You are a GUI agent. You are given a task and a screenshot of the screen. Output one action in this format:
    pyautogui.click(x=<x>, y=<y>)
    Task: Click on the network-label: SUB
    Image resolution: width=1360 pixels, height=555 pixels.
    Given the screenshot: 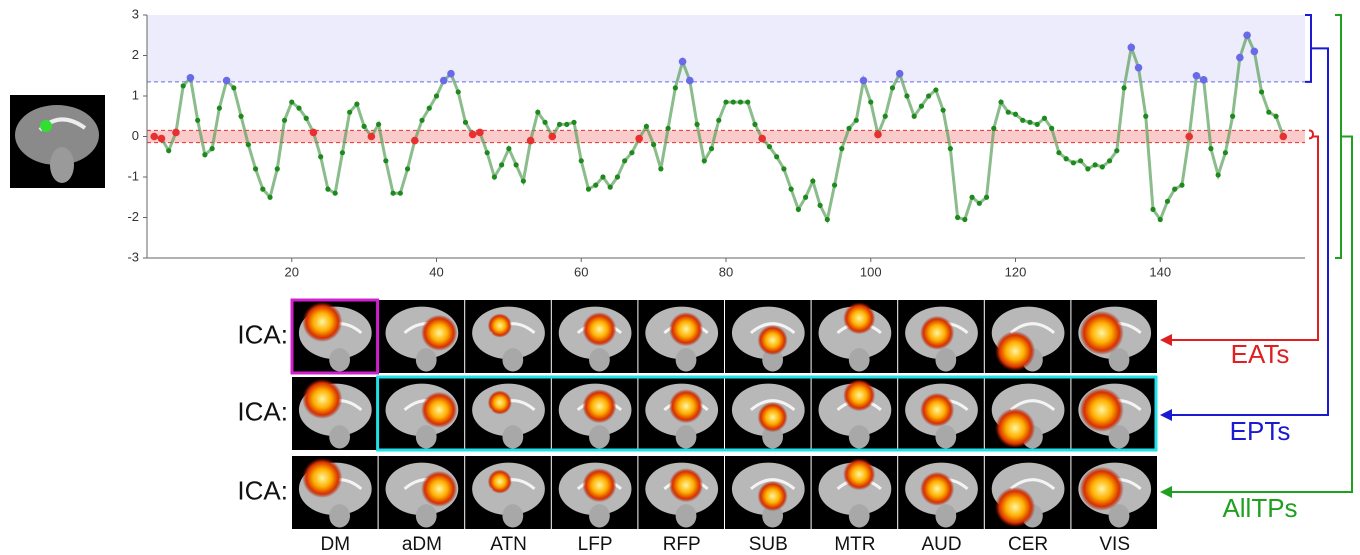 What is the action you would take?
    pyautogui.click(x=768, y=544)
    